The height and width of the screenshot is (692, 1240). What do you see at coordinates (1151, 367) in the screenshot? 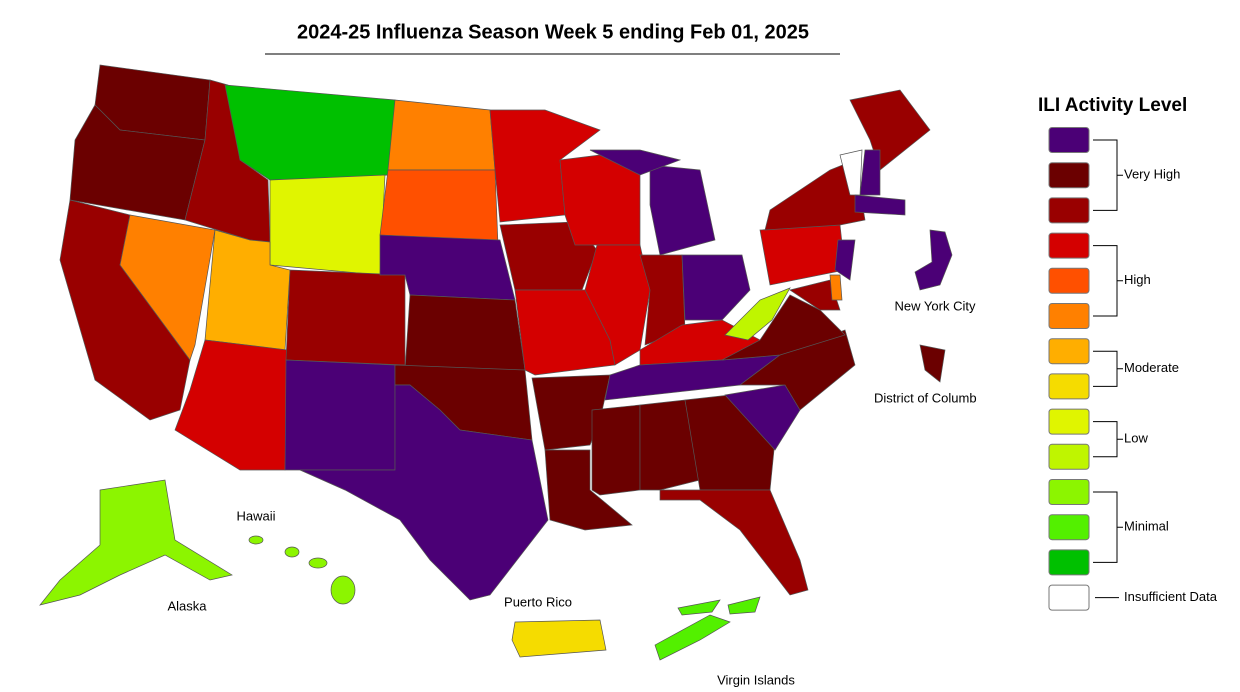
I see `legend-label: Moderate` at bounding box center [1151, 367].